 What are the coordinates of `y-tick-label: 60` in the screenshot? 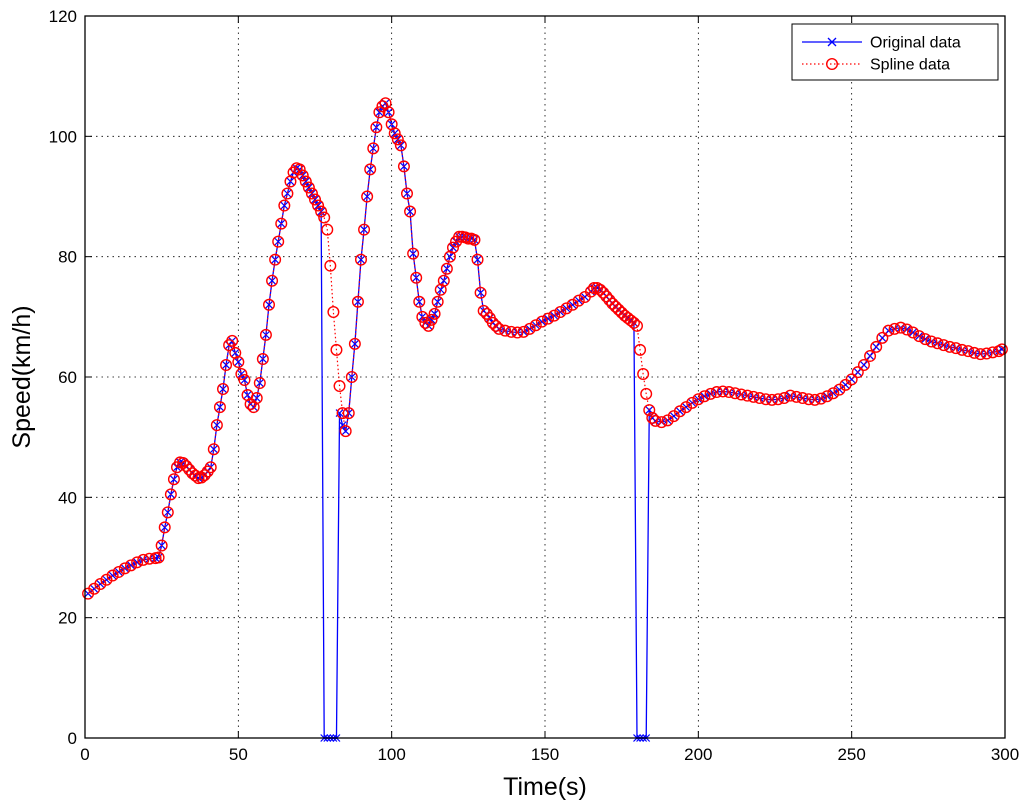 It's located at (67, 377).